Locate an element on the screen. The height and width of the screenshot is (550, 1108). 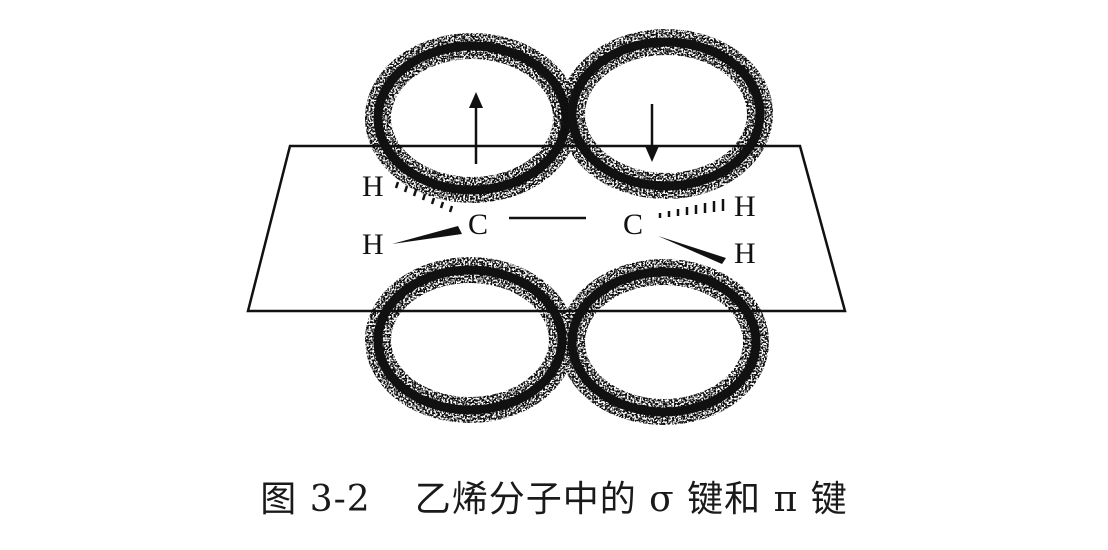
hashed-bond-upper-right is located at coordinates (691, 208).